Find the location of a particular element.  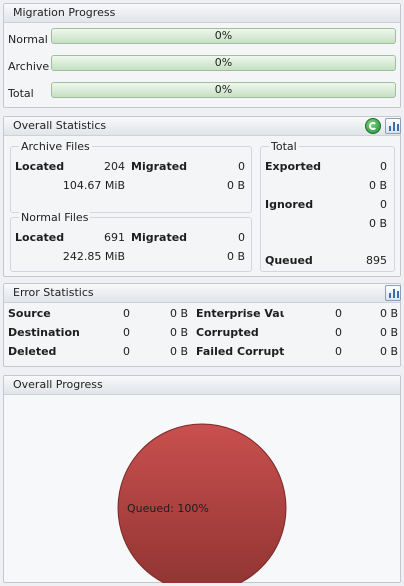

error-source-count: 0 is located at coordinates (126, 313).